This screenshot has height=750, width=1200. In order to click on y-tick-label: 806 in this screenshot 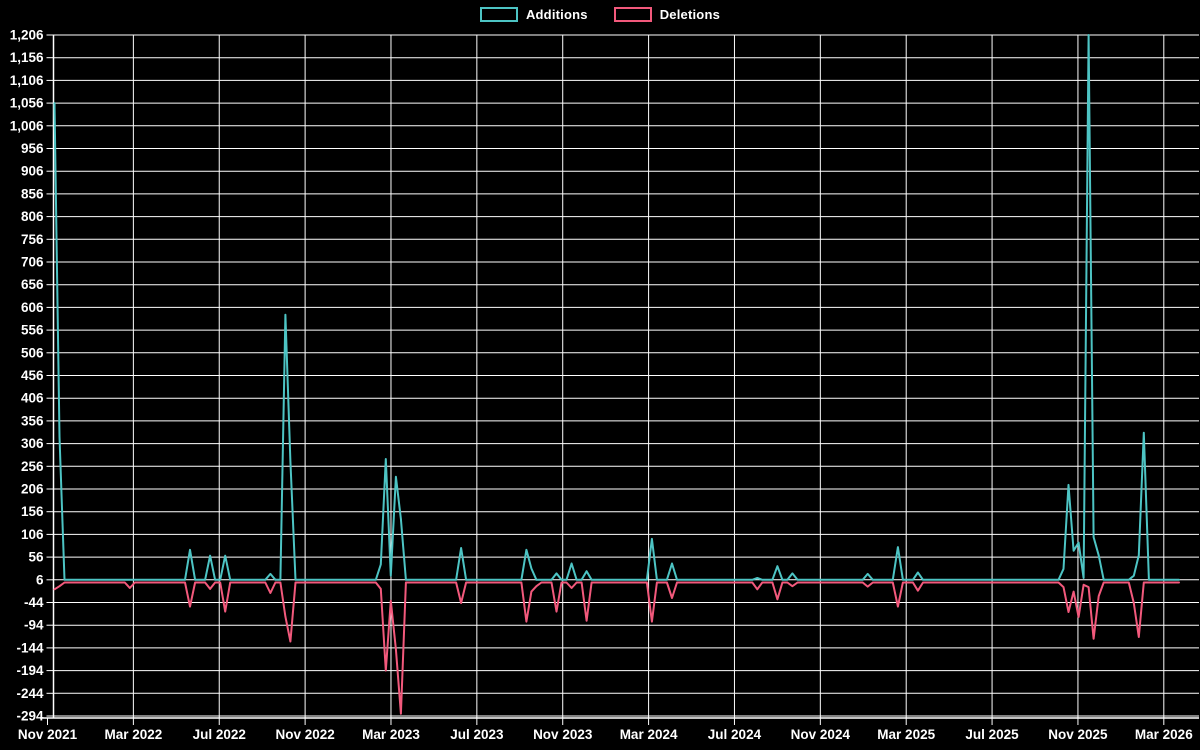, I will do `click(32, 216)`.